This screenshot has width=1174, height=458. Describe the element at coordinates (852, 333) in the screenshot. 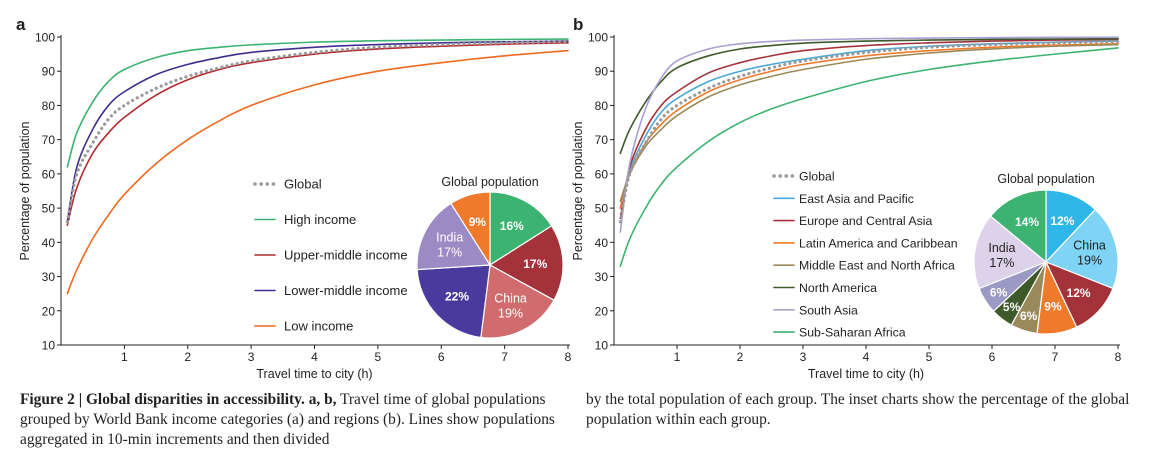

I see `legend-label: Sub-Saharan Africa` at that location.